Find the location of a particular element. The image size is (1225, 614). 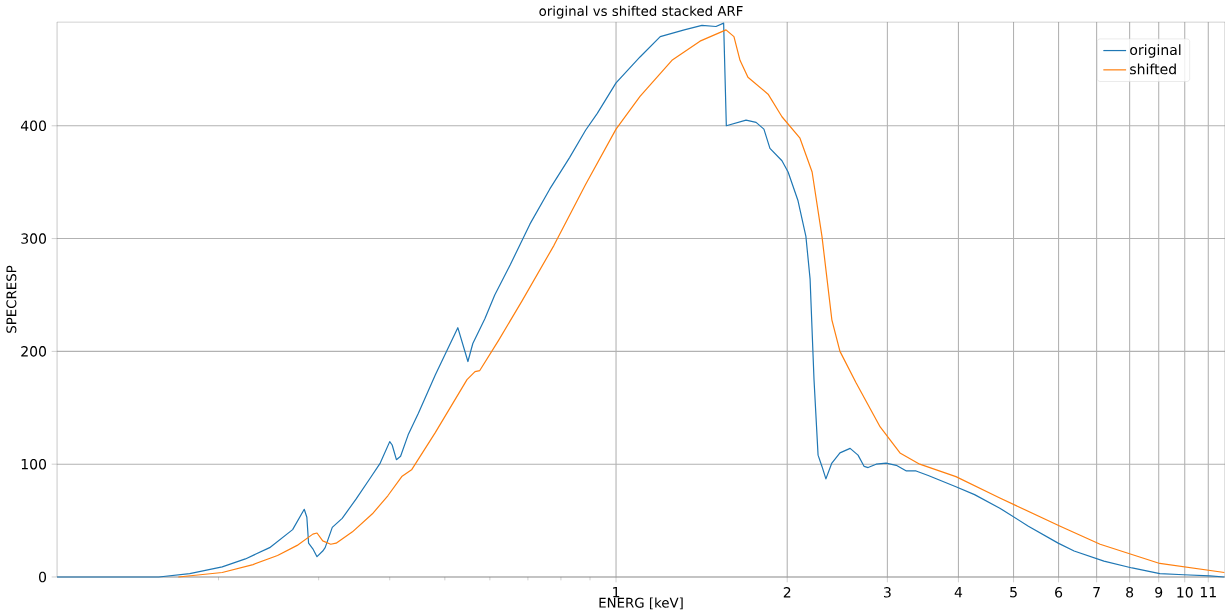

x-tick-label: 10 is located at coordinates (1185, 592).